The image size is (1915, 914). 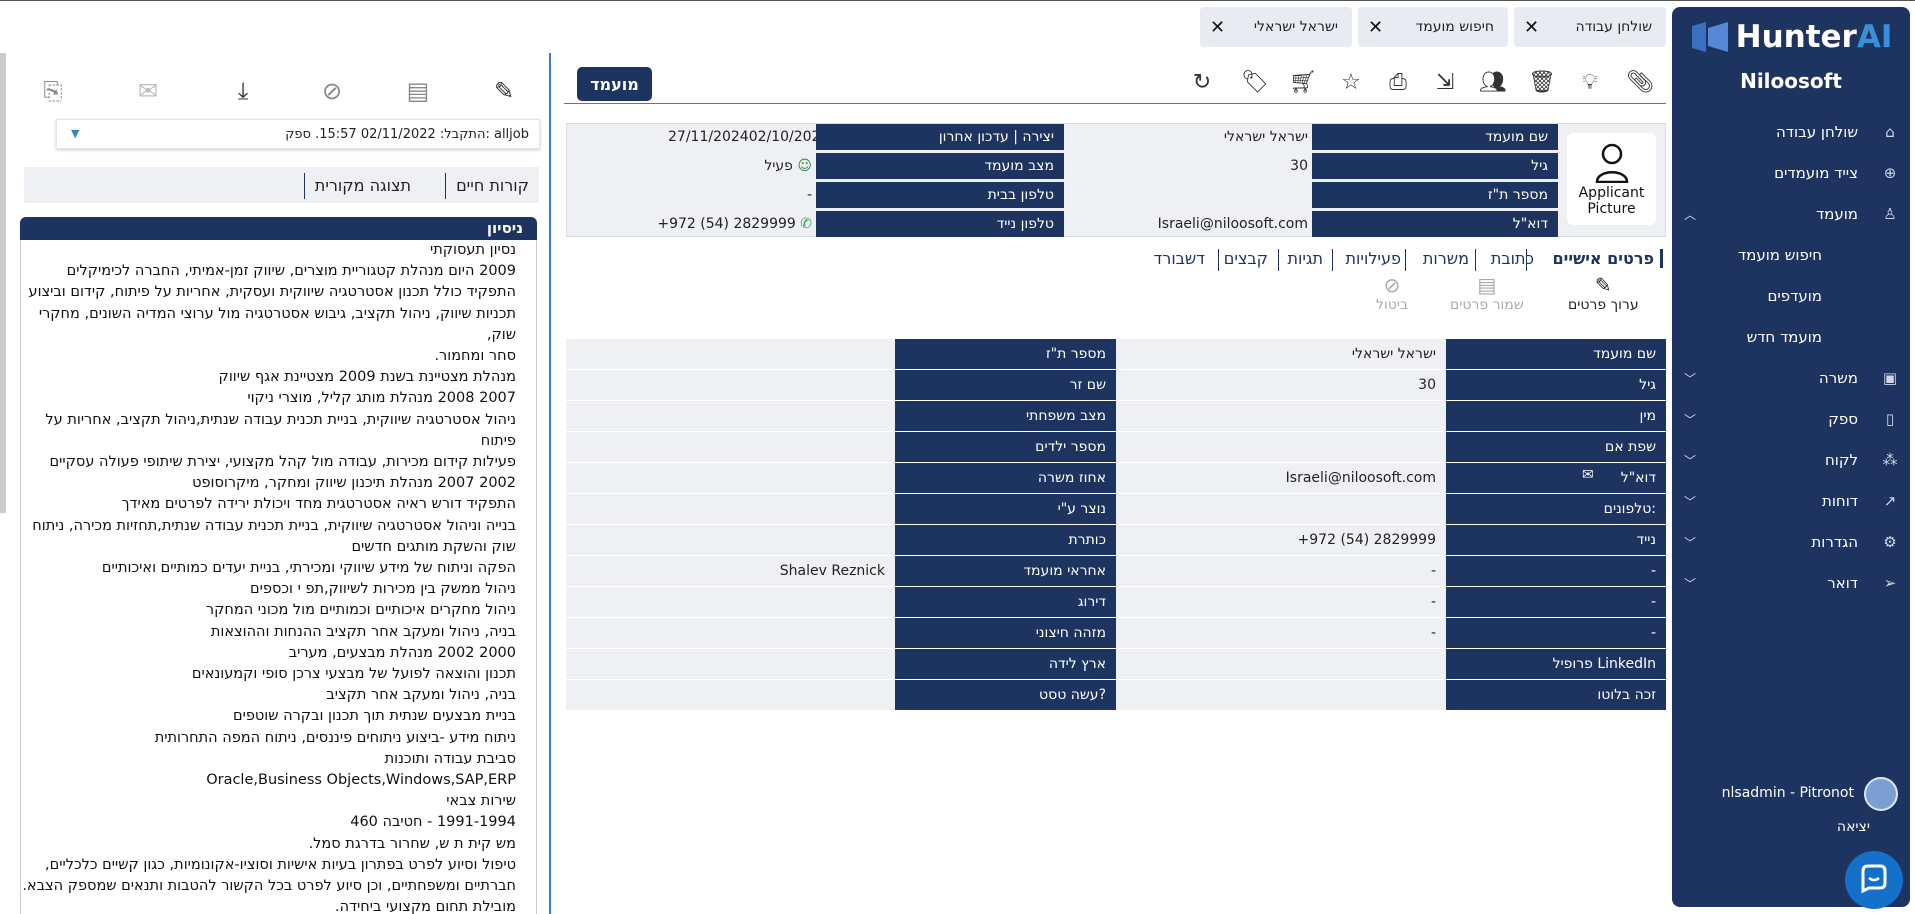 What do you see at coordinates (614, 84) in the screenshot?
I see `candidate-button: מועמד` at bounding box center [614, 84].